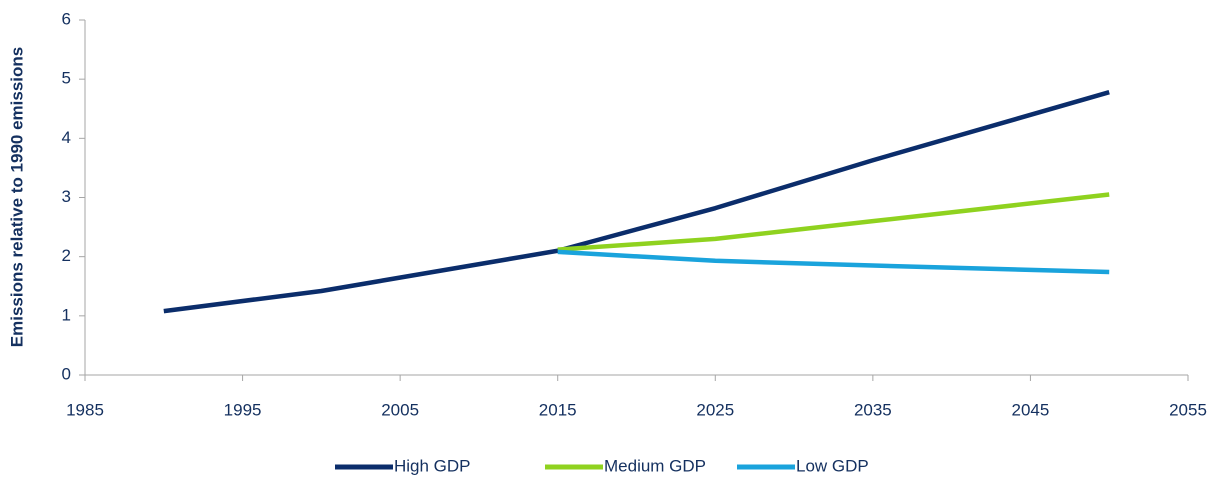  Describe the element at coordinates (558, 409) in the screenshot. I see `x-tick-label: 2015` at that location.